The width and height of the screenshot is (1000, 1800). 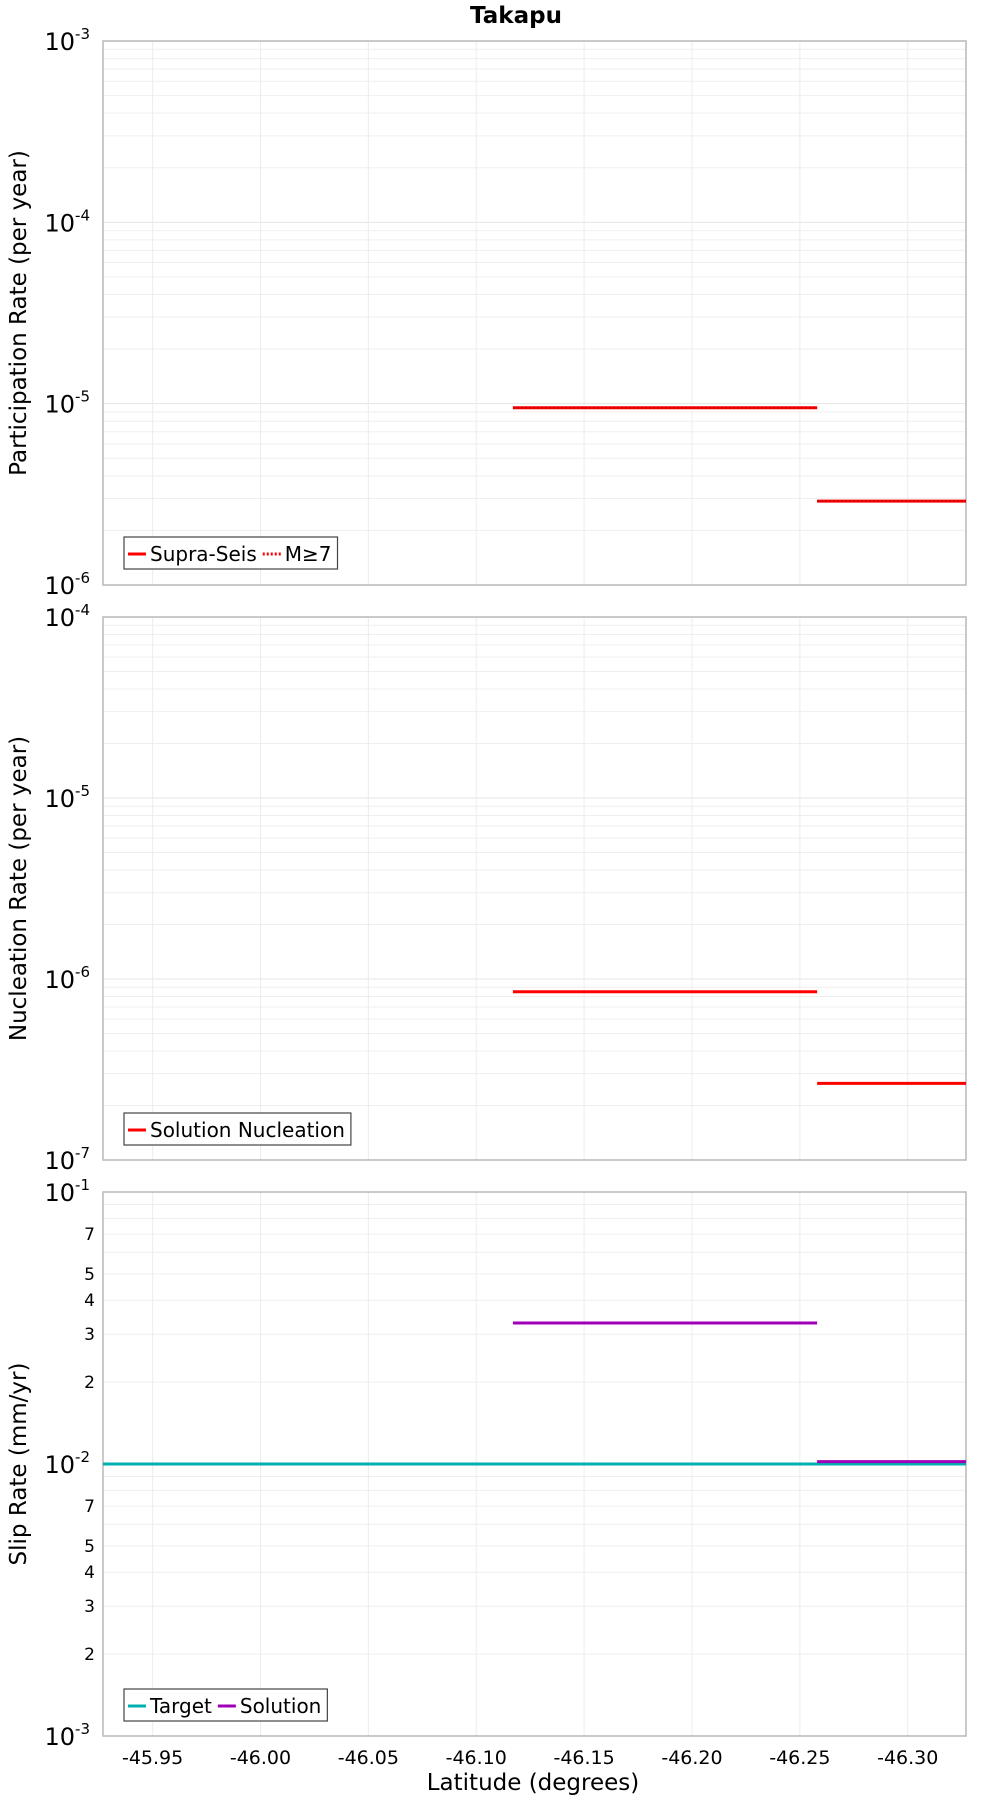 What do you see at coordinates (247, 1130) in the screenshot?
I see `legend-label: Solution Nucleation` at bounding box center [247, 1130].